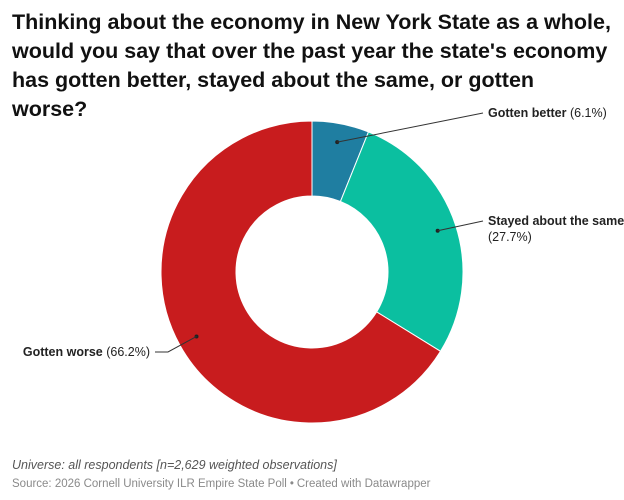 The width and height of the screenshot is (624, 500). What do you see at coordinates (128, 352) in the screenshot?
I see `label-value-gotten-worse: (66.2%)` at bounding box center [128, 352].